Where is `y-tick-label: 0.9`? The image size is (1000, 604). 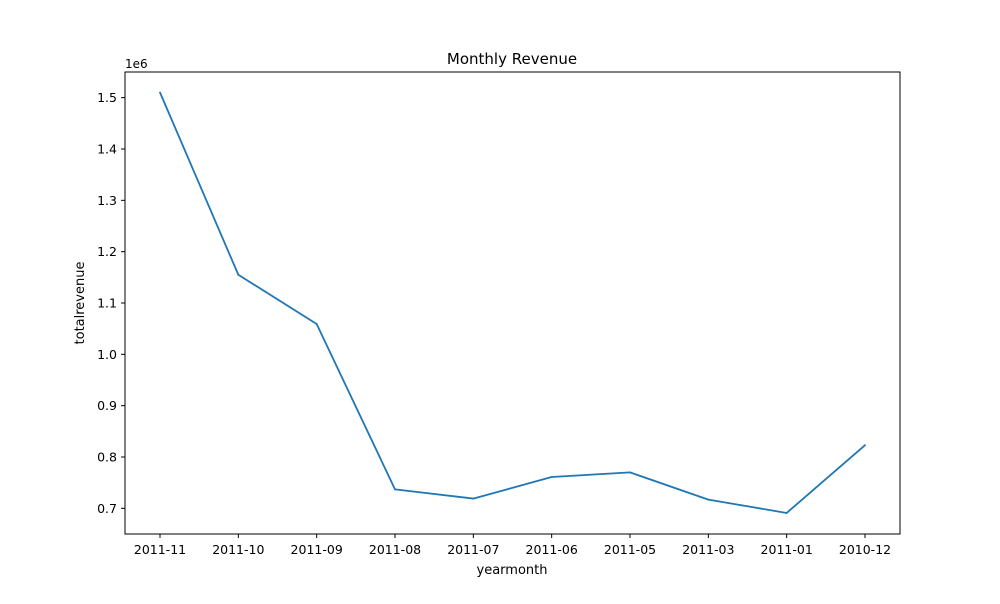 y-tick-label: 0.9 is located at coordinates (107, 405).